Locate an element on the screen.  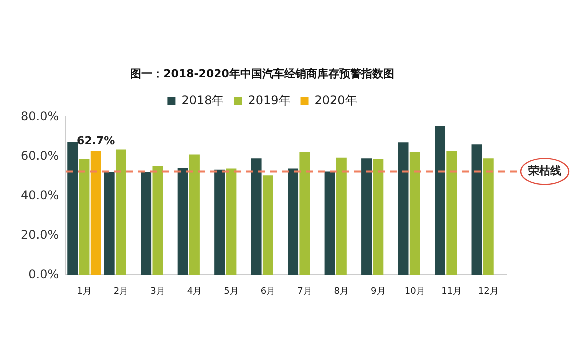
x-tick-label: 1月 is located at coordinates (84, 291).